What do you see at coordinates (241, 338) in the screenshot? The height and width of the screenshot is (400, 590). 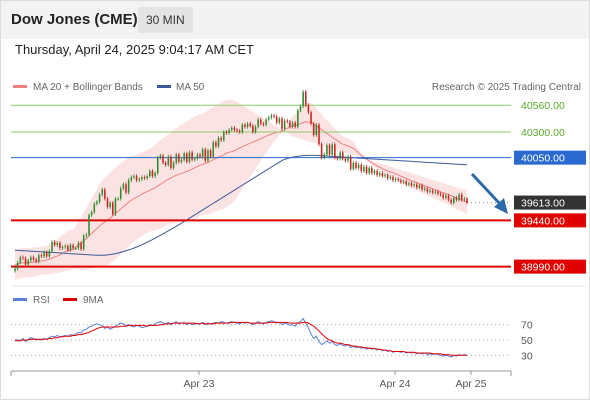 I see `rsi-ma-line` at bounding box center [241, 338].